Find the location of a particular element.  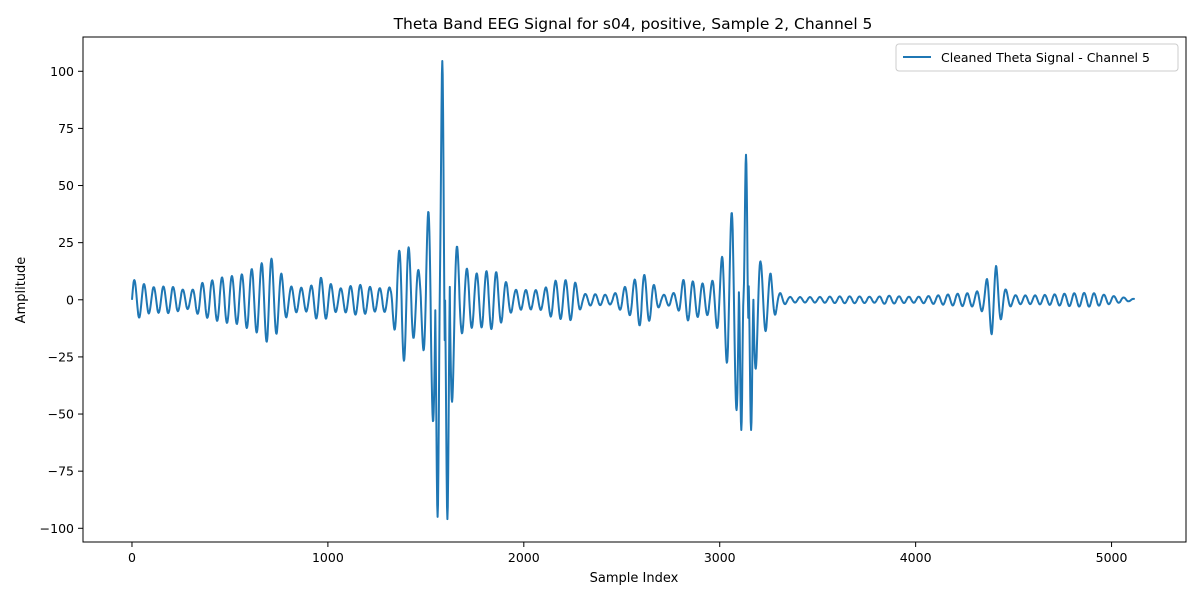

x-tick-label: 0 is located at coordinates (132, 557).